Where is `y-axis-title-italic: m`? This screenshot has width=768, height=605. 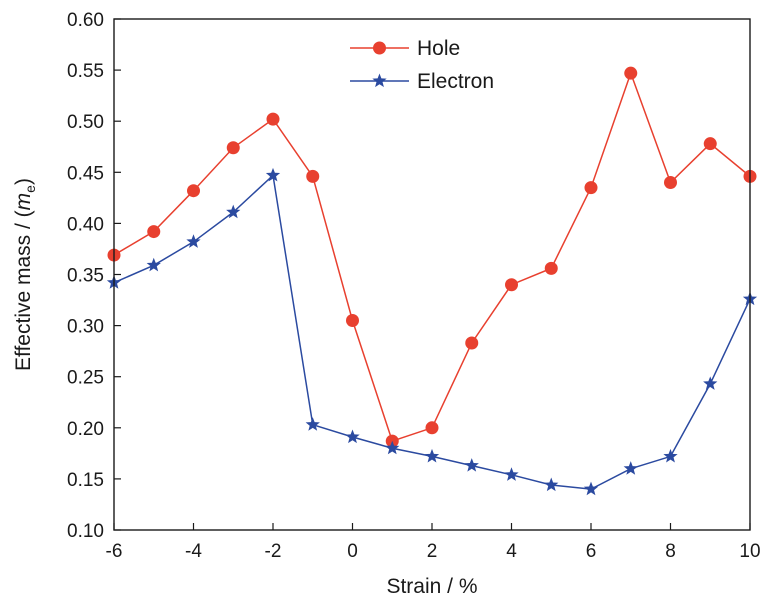 y-axis-title-italic: m is located at coordinates (23, 202).